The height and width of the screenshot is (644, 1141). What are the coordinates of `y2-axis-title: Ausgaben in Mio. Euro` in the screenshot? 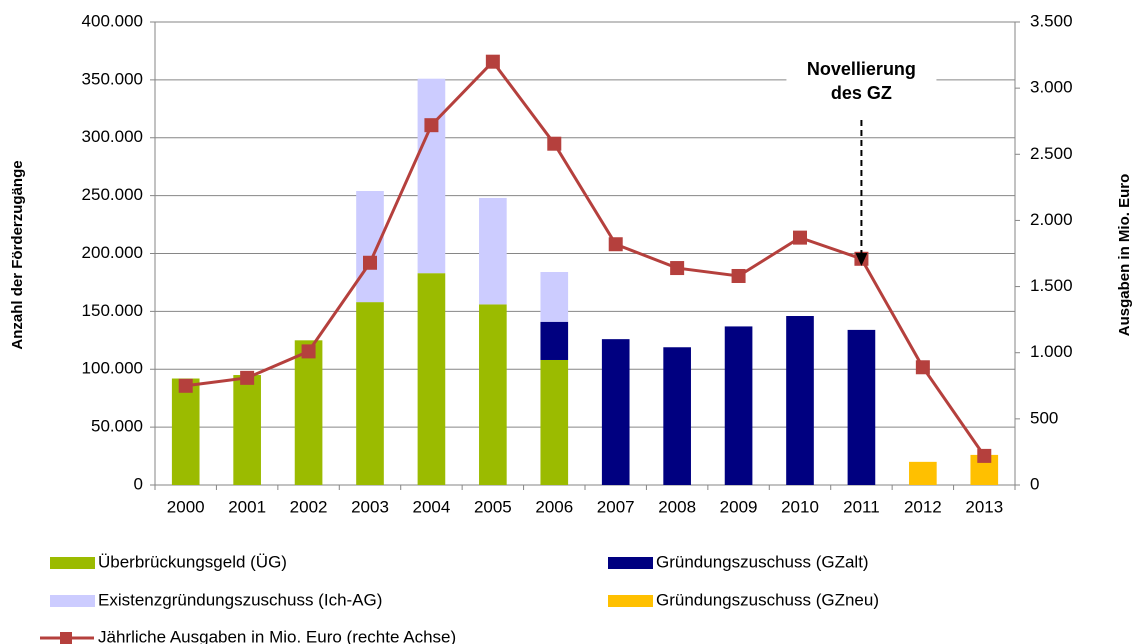 It's located at (1124, 255).